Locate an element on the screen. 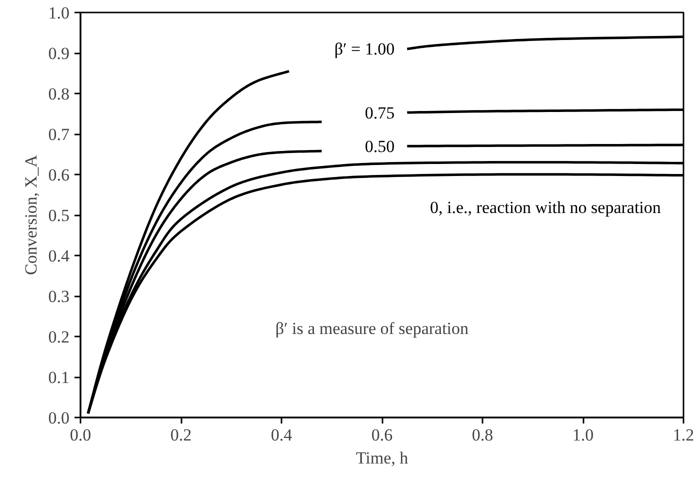 The image size is (697, 477). y-axis-title: Conversion, X_A is located at coordinates (30, 214).